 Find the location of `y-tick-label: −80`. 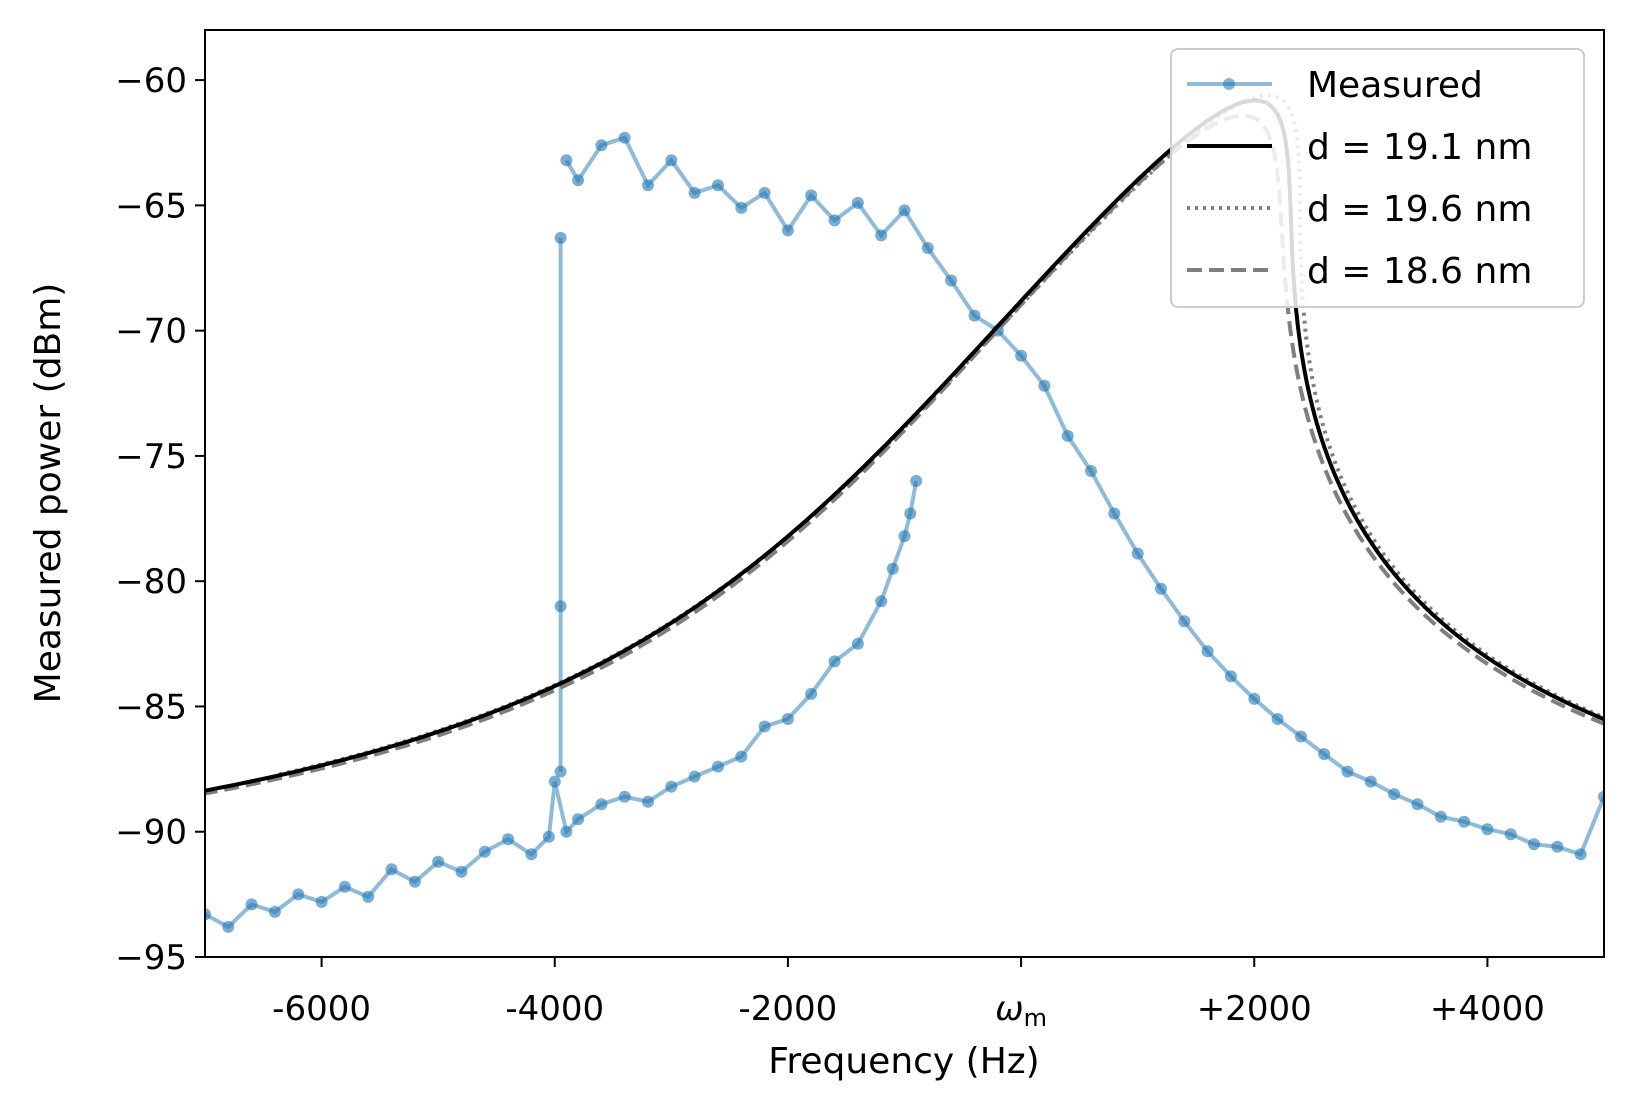

y-tick-label: −80 is located at coordinates (151, 582).